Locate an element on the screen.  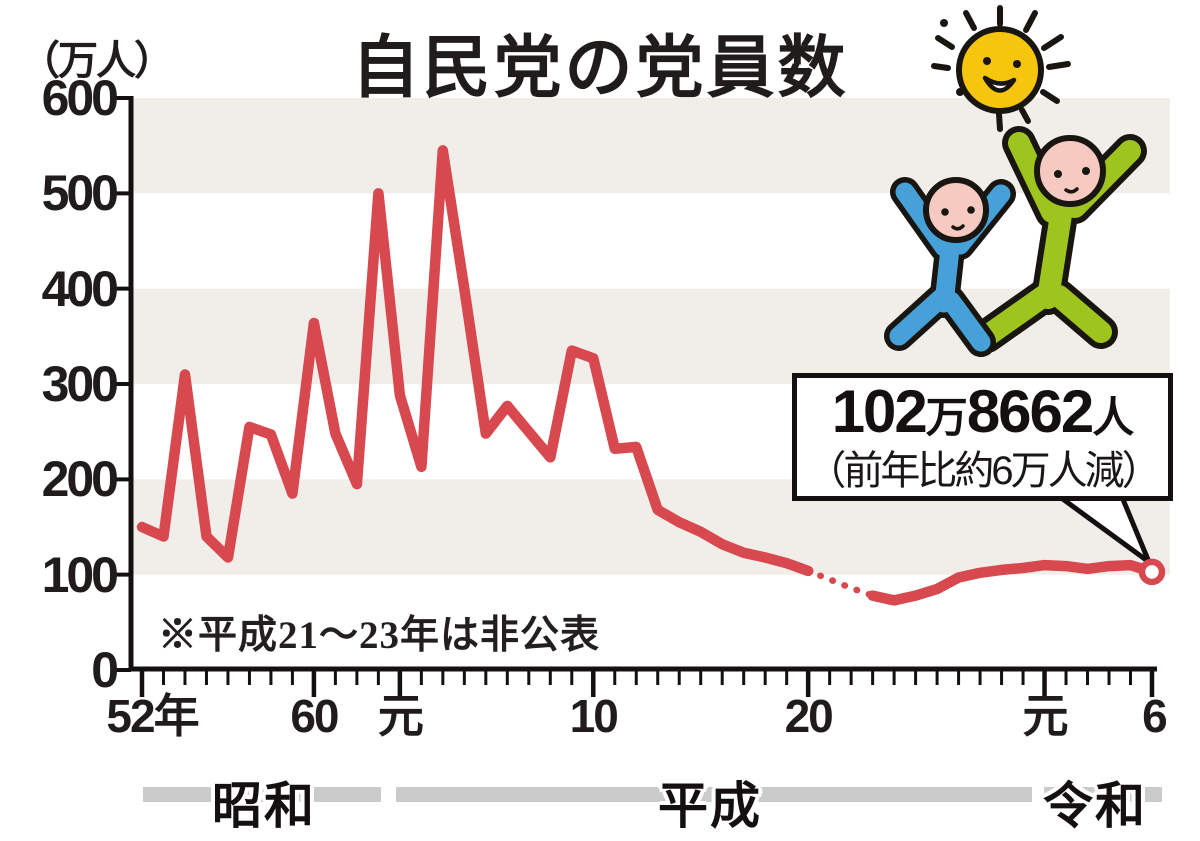
sun-icon is located at coordinates (1001, 68).